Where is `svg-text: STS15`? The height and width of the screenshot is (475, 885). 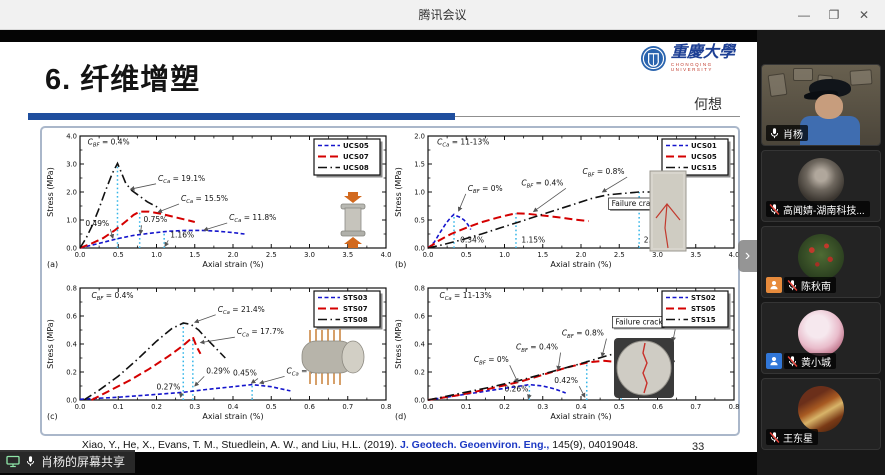 svg-text: STS15 is located at coordinates (703, 320).